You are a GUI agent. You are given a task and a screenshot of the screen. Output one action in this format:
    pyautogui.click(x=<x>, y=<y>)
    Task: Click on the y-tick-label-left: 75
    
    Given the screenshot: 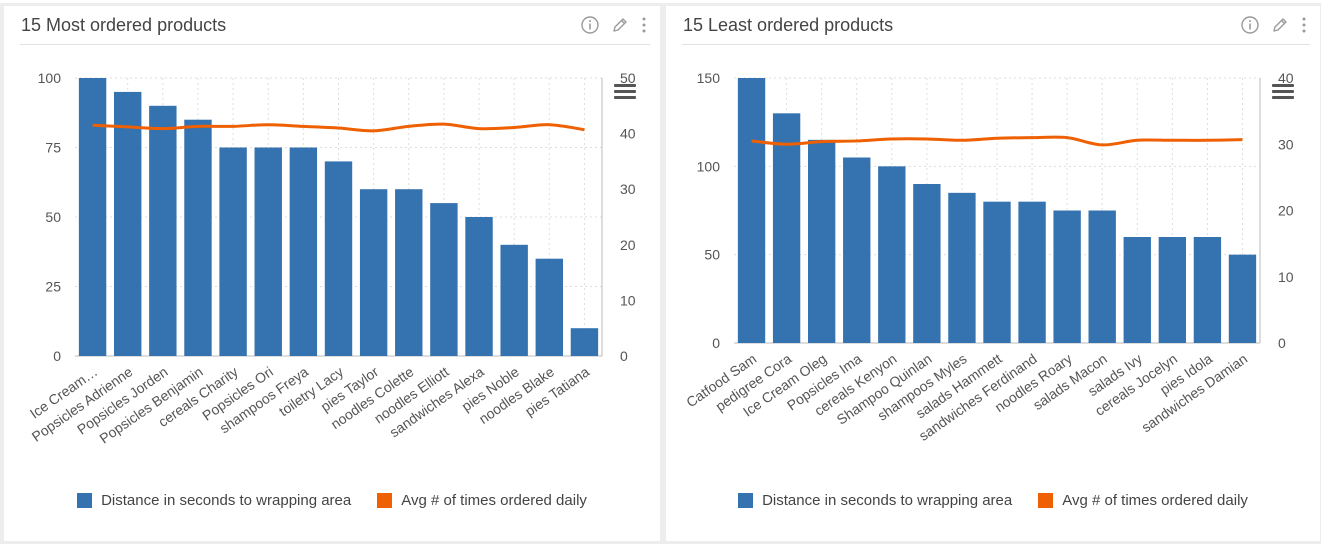 What is the action you would take?
    pyautogui.click(x=53, y=148)
    